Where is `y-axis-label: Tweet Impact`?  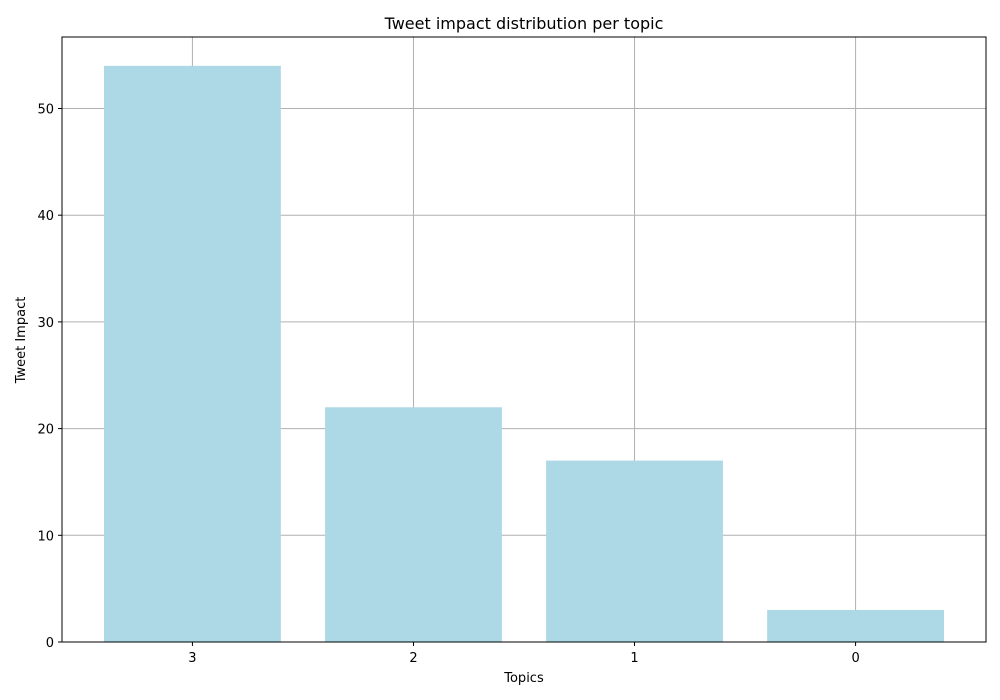
y-axis-label: Tweet Impact is located at coordinates (21, 341).